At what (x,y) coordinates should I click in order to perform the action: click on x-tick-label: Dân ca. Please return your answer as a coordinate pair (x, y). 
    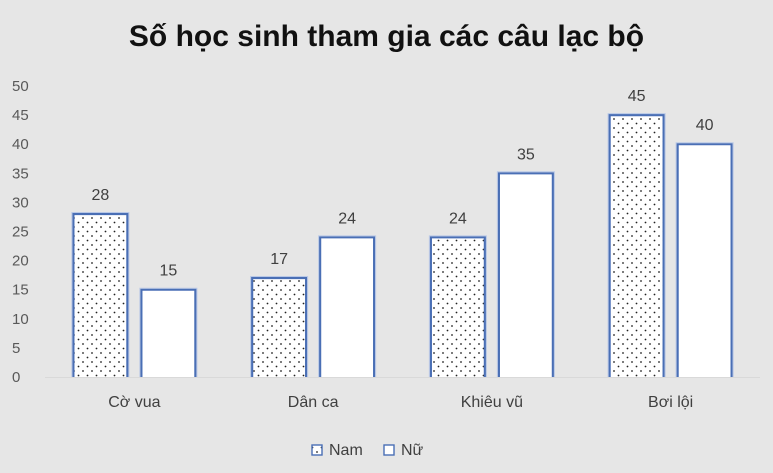
    Looking at the image, I should click on (313, 402).